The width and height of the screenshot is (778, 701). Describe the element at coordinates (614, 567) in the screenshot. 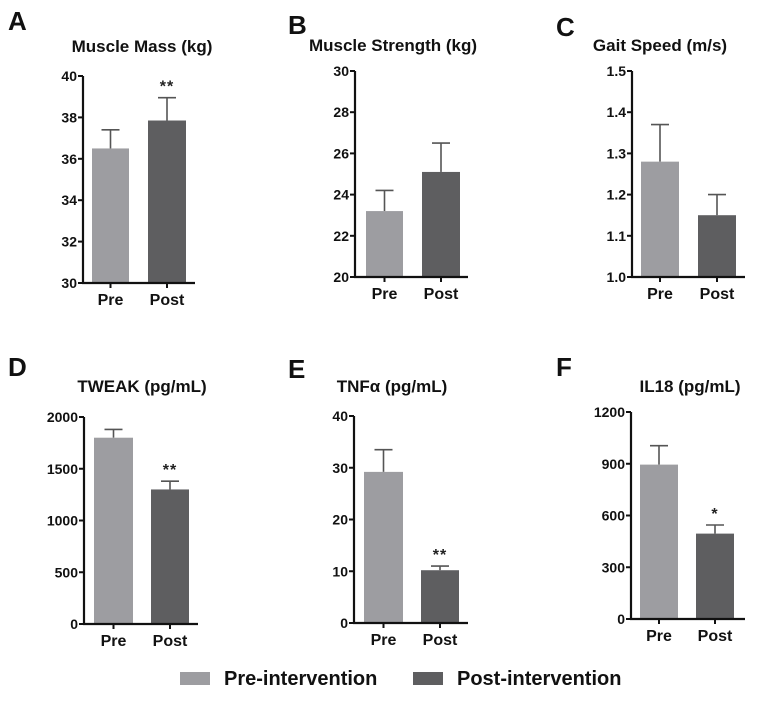

I see `y-tick-label: 300` at that location.